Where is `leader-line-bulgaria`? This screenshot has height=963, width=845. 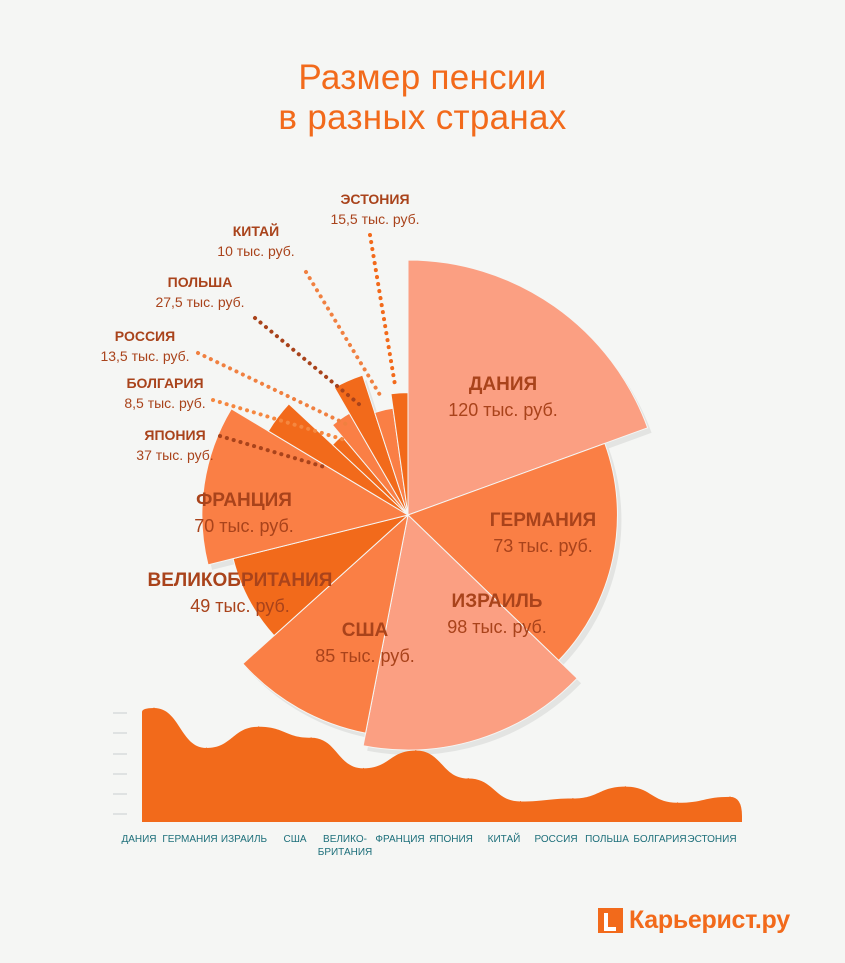 leader-line-bulgaria is located at coordinates (279, 420).